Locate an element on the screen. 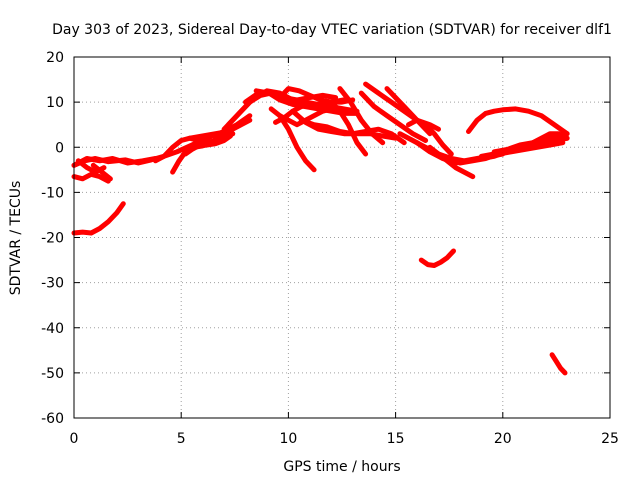 The width and height of the screenshot is (640, 480). y-tick-label: -50 is located at coordinates (52, 374).